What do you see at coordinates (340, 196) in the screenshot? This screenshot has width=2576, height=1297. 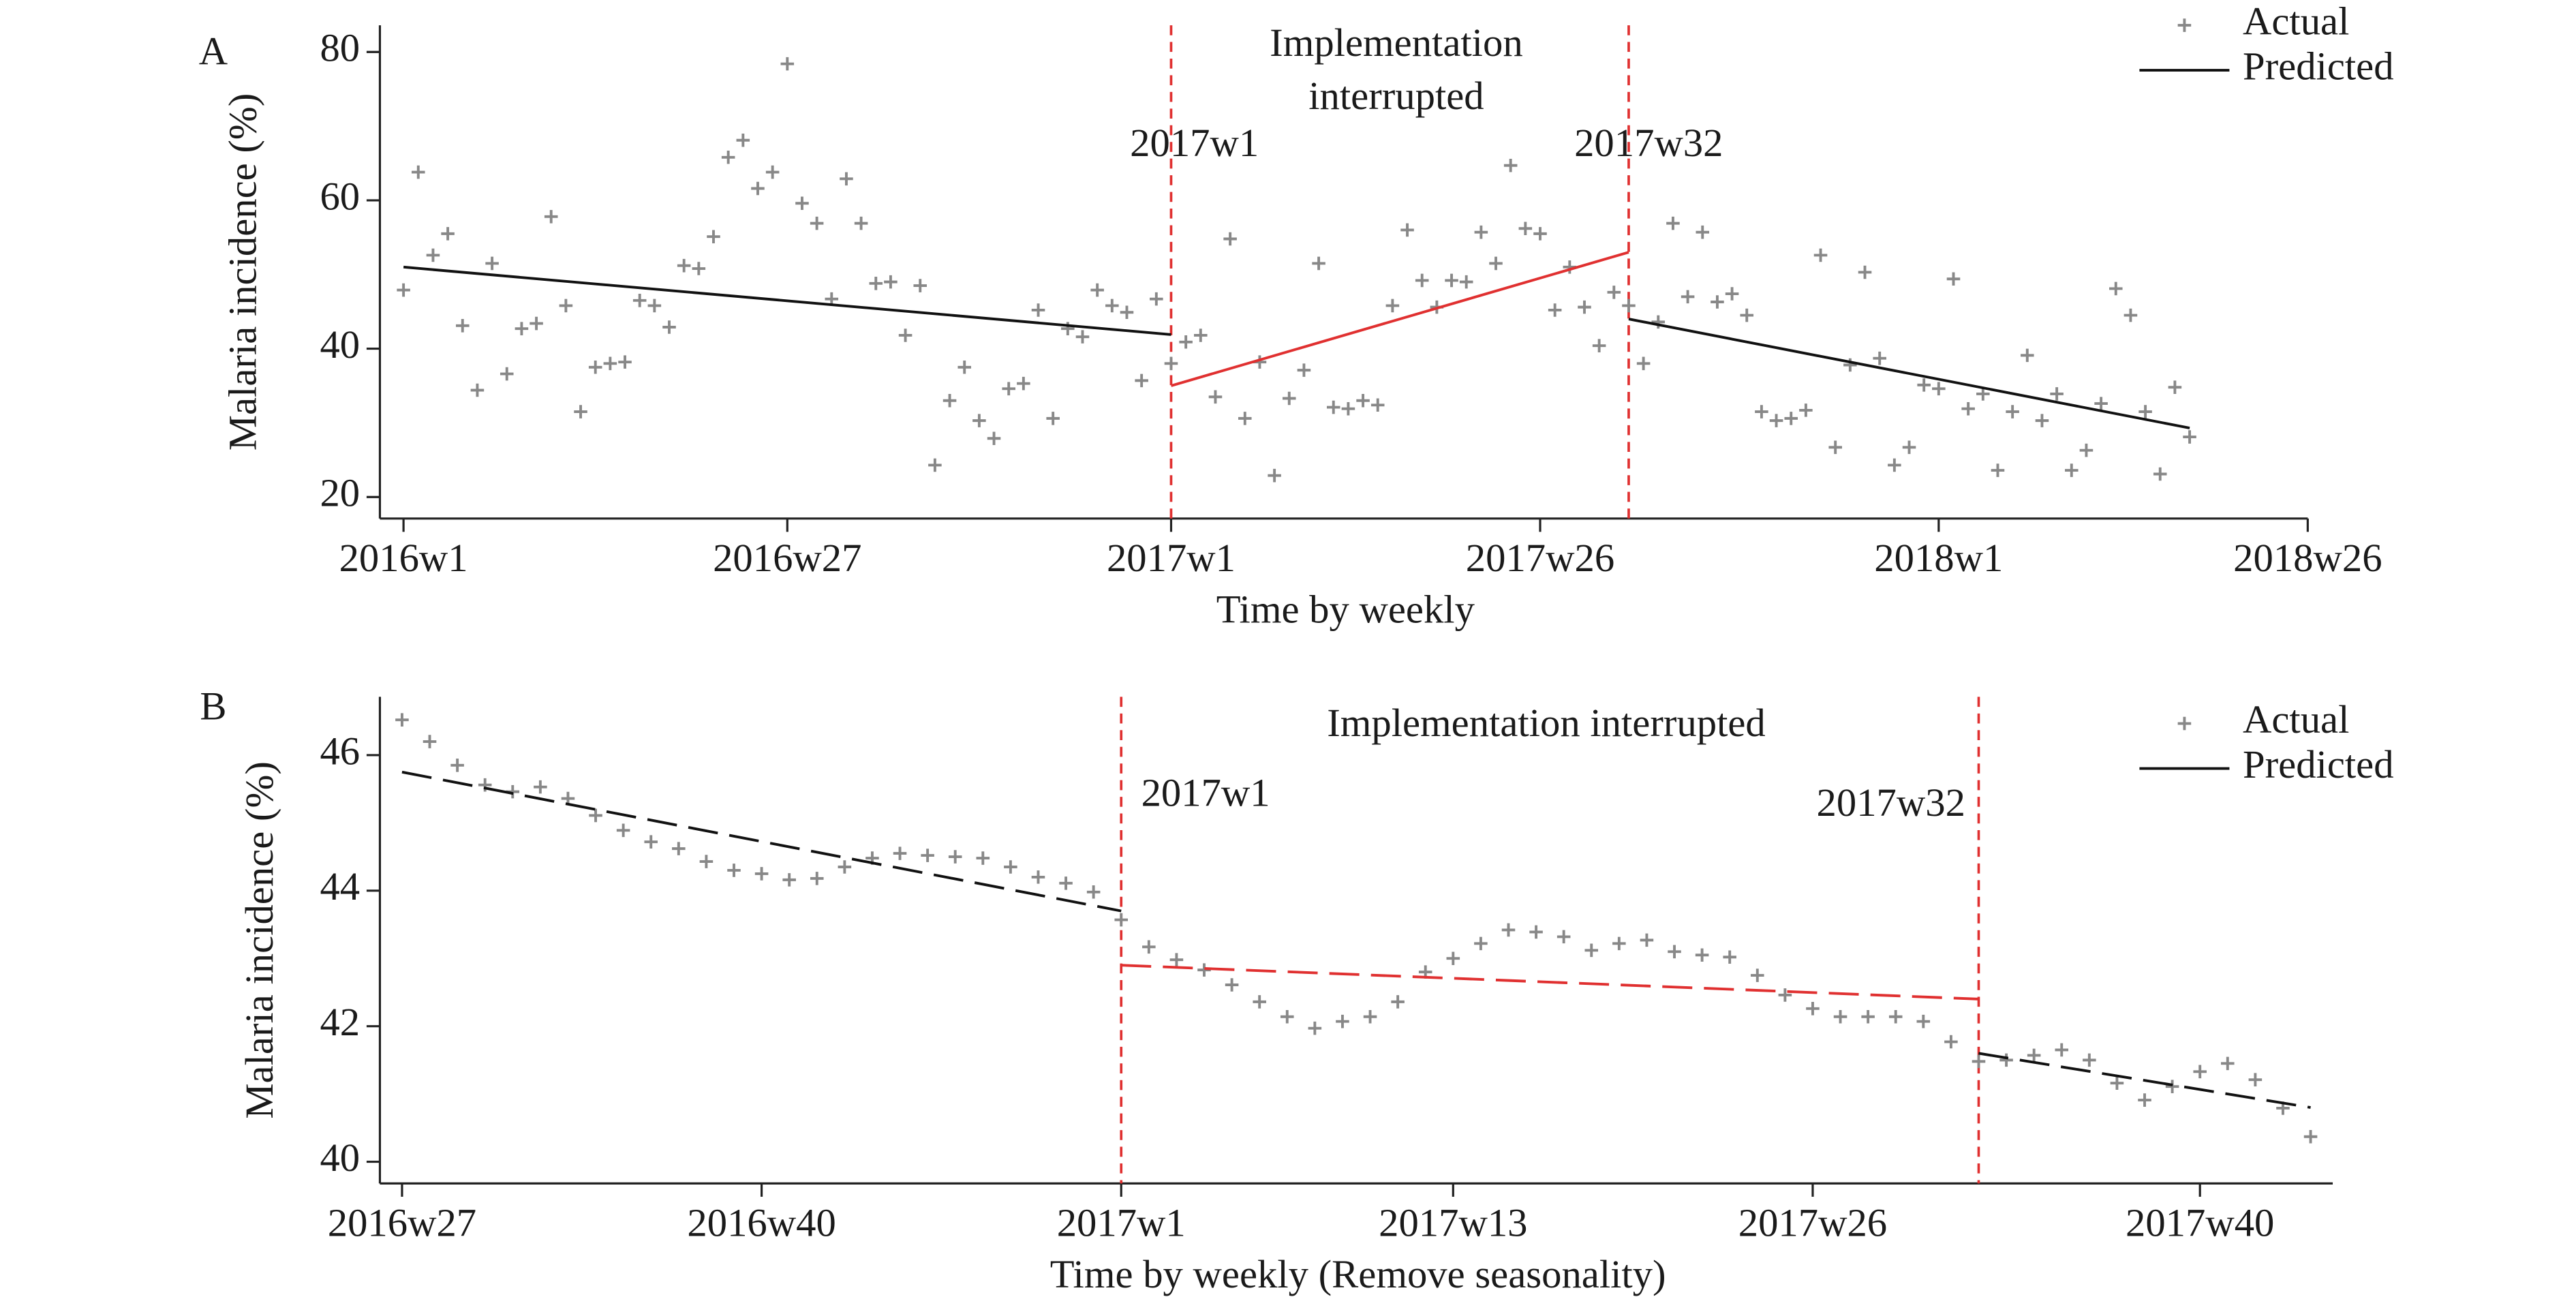 I see `y-tick-label: 60` at bounding box center [340, 196].